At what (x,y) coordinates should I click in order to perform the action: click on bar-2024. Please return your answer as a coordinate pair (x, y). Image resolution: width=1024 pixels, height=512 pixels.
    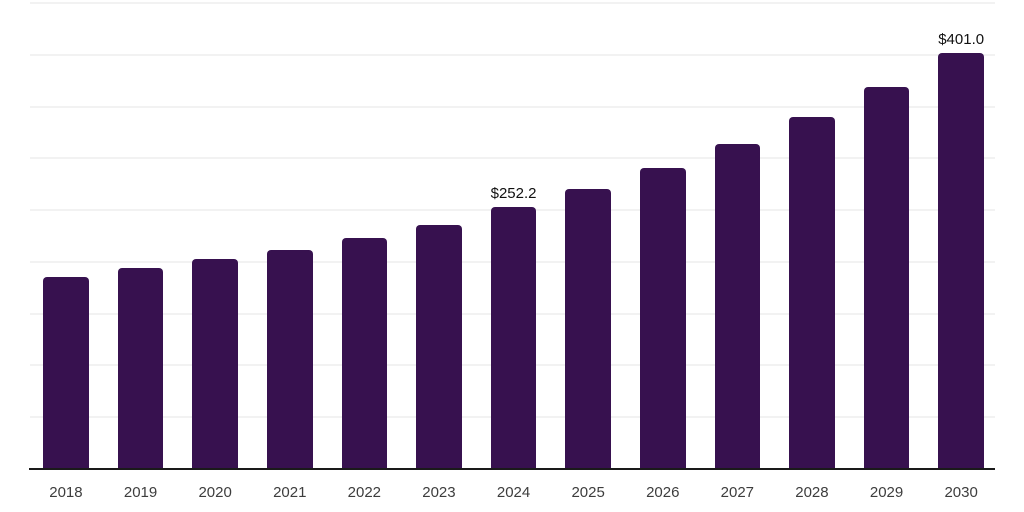
    Looking at the image, I should click on (513, 337).